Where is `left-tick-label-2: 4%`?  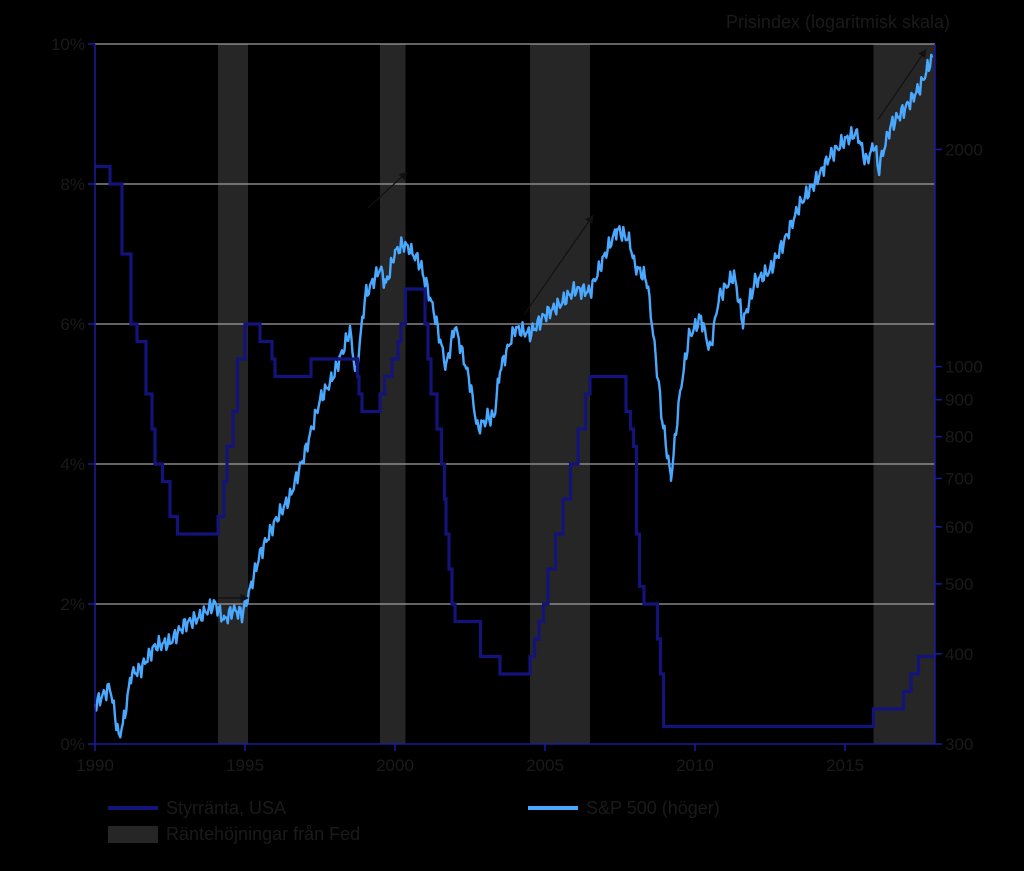
left-tick-label-2: 4% is located at coordinates (72, 464).